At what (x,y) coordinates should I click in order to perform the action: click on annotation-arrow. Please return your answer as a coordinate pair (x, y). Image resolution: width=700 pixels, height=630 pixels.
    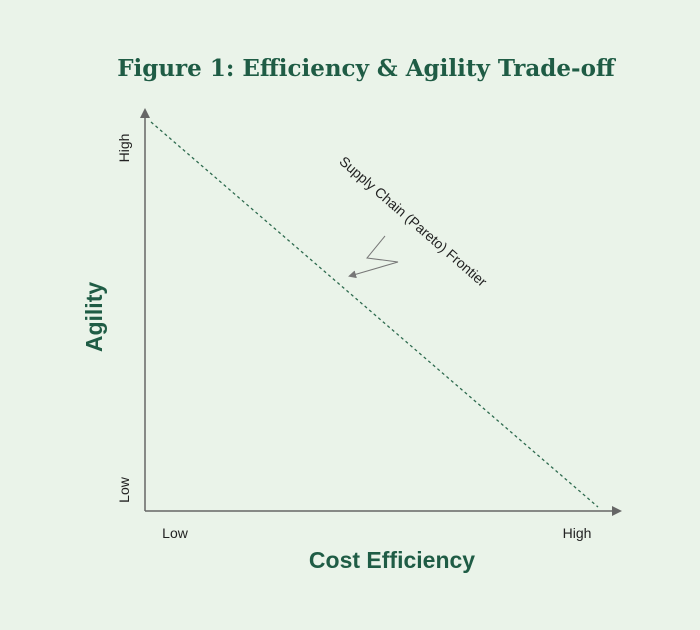
    Looking at the image, I should click on (373, 257).